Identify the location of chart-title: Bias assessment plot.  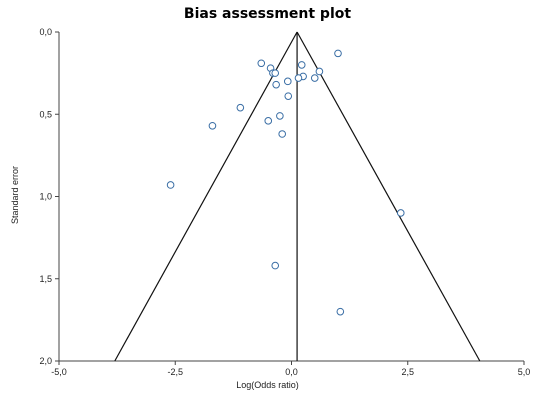
(267, 14).